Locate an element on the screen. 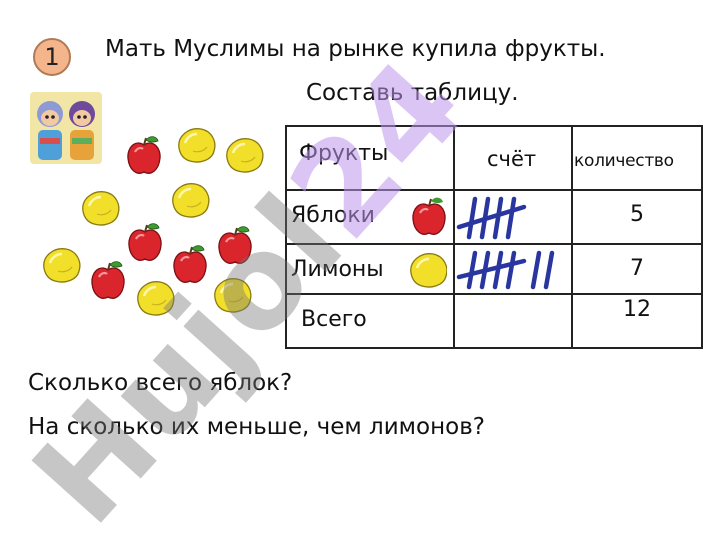 The height and width of the screenshot is (552, 720). tally-marks-lemons is located at coordinates (505, 270).